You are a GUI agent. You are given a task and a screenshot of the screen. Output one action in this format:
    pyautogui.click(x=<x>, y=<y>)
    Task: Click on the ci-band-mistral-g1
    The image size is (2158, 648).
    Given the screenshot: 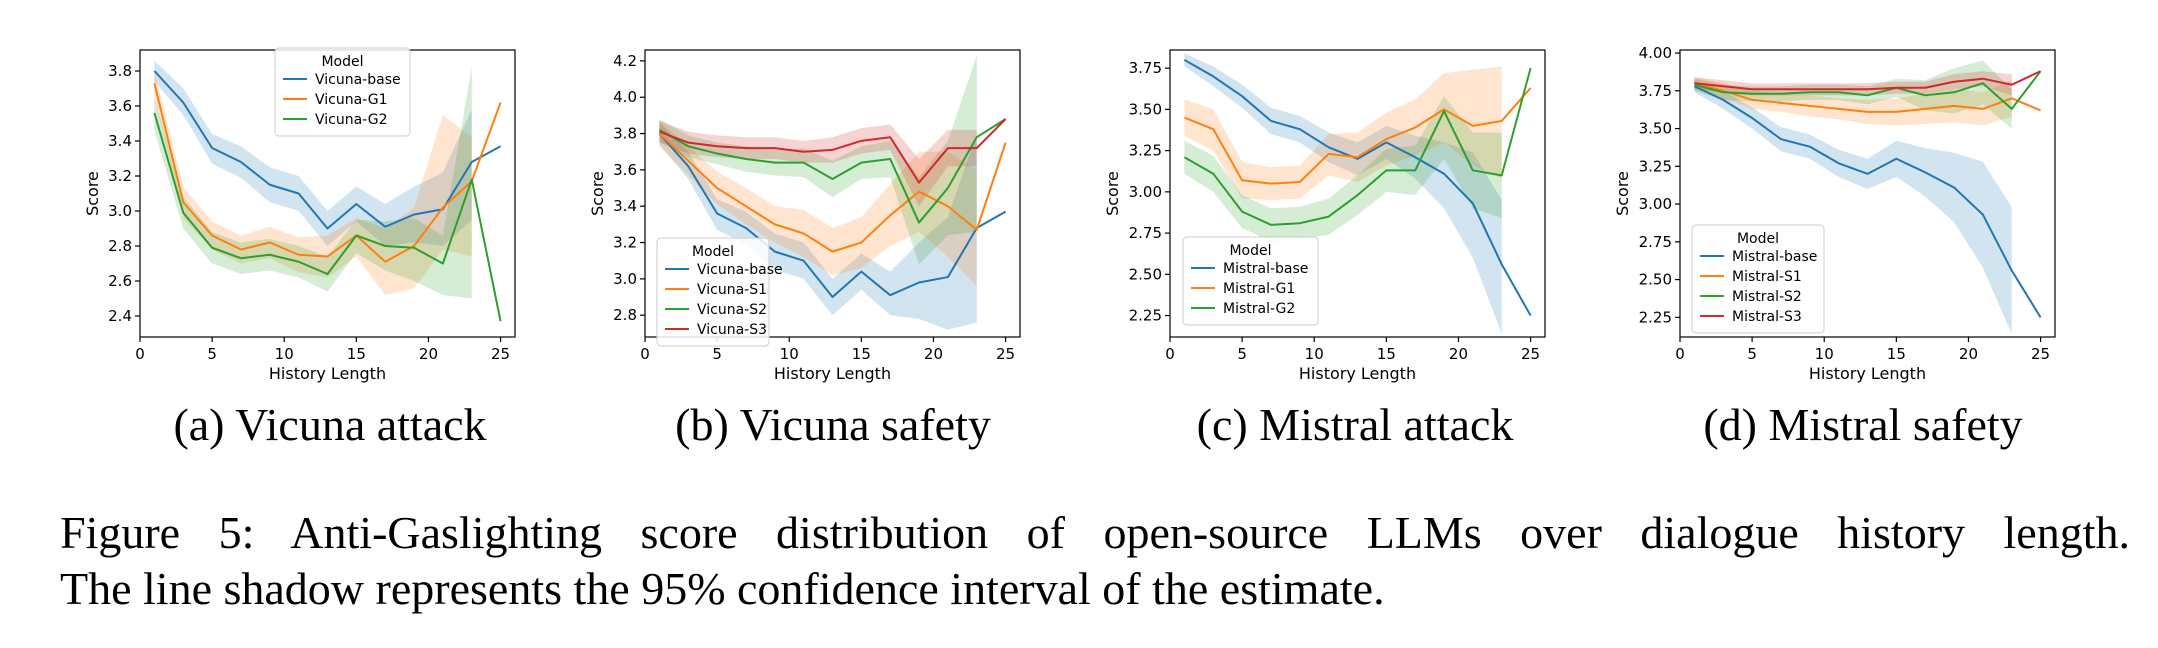 What is the action you would take?
    pyautogui.click(x=1343, y=133)
    